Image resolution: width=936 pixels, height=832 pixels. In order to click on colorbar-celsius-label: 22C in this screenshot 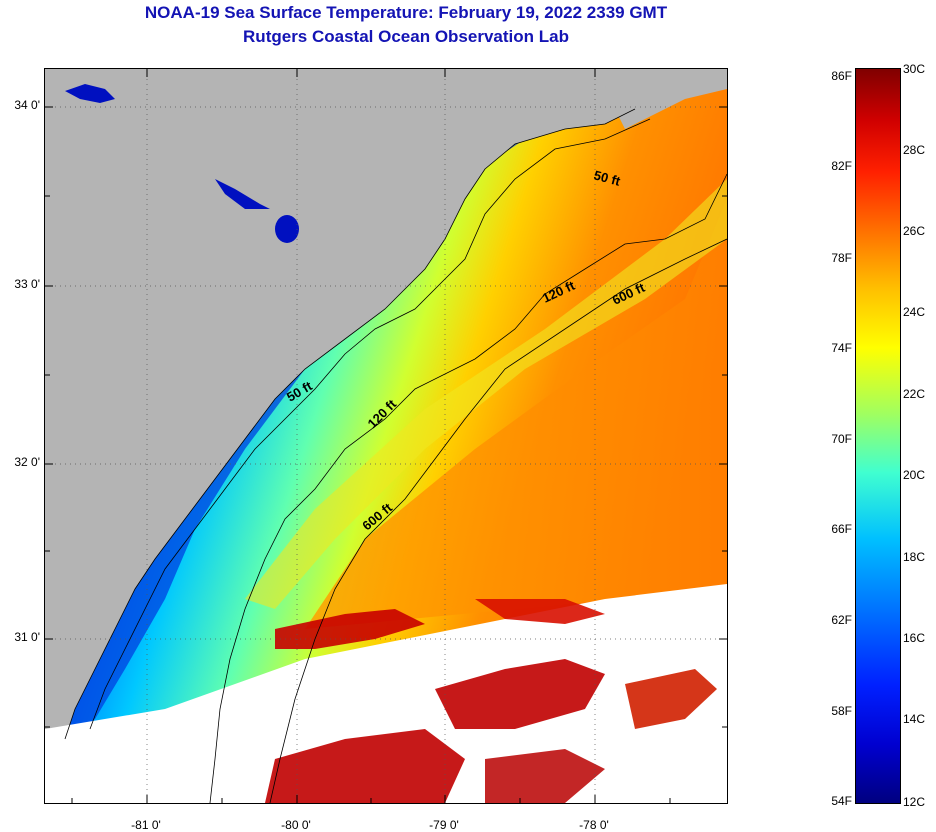, I will do `click(914, 394)`.